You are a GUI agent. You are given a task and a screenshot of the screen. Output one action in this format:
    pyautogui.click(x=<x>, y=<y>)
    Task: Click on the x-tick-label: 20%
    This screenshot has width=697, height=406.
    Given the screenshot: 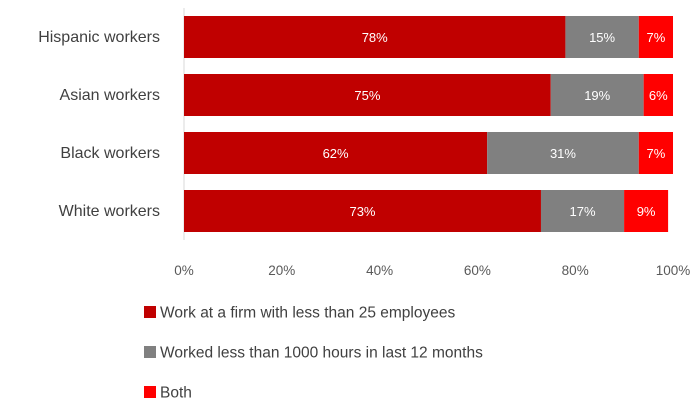 What is the action you would take?
    pyautogui.click(x=281, y=270)
    